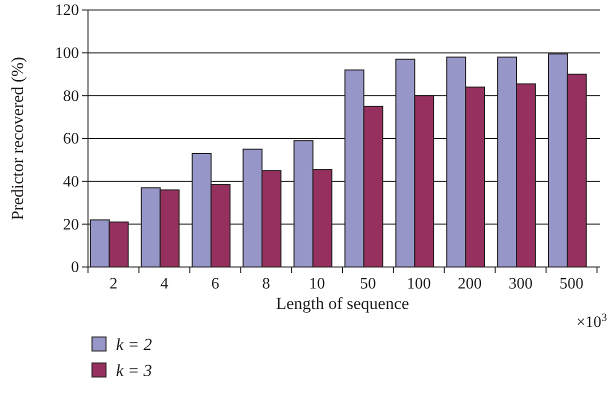 Image resolution: width=610 pixels, height=413 pixels. Describe the element at coordinates (17, 138) in the screenshot. I see `y-axis-title: Predictor recovered (%)` at that location.